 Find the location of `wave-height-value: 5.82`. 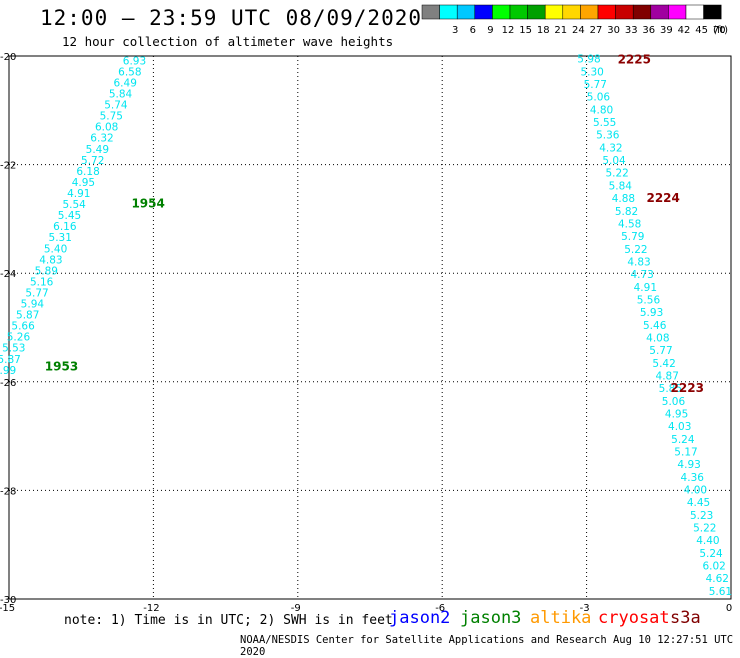

wave-height-value: 5.82 is located at coordinates (626, 212).